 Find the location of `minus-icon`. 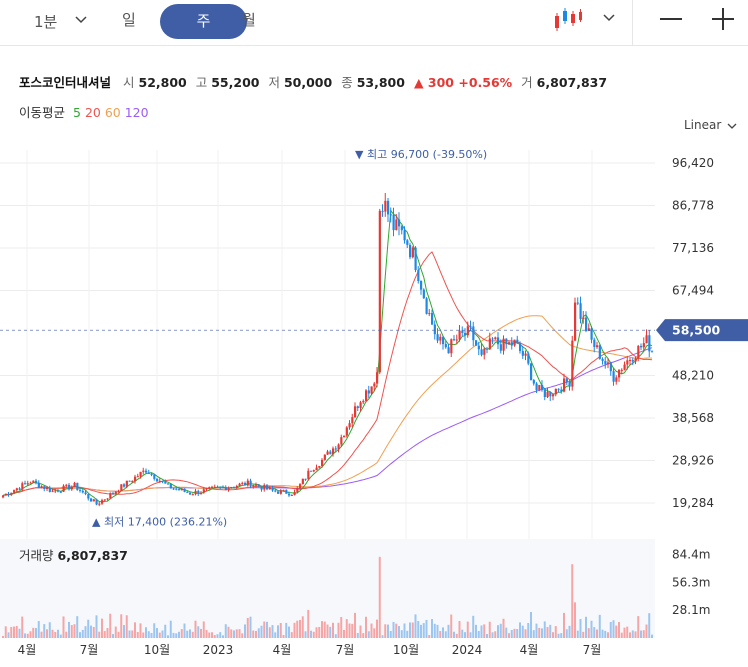

minus-icon is located at coordinates (671, 19).